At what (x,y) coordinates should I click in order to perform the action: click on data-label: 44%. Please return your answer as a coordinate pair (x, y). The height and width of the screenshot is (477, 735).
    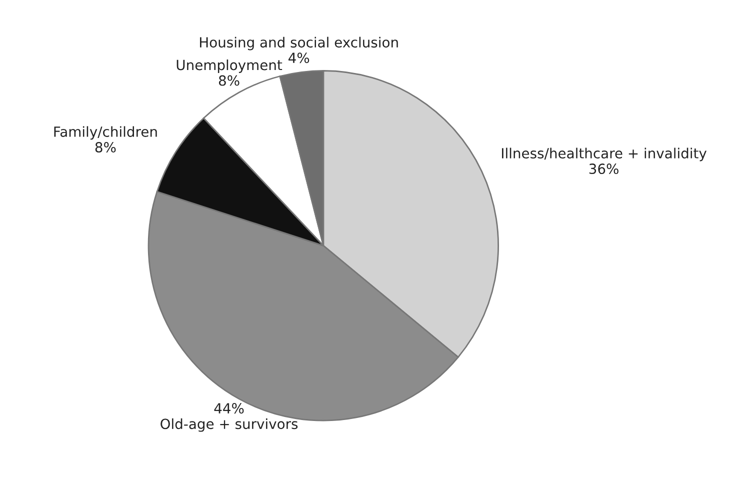
    Looking at the image, I should click on (229, 408).